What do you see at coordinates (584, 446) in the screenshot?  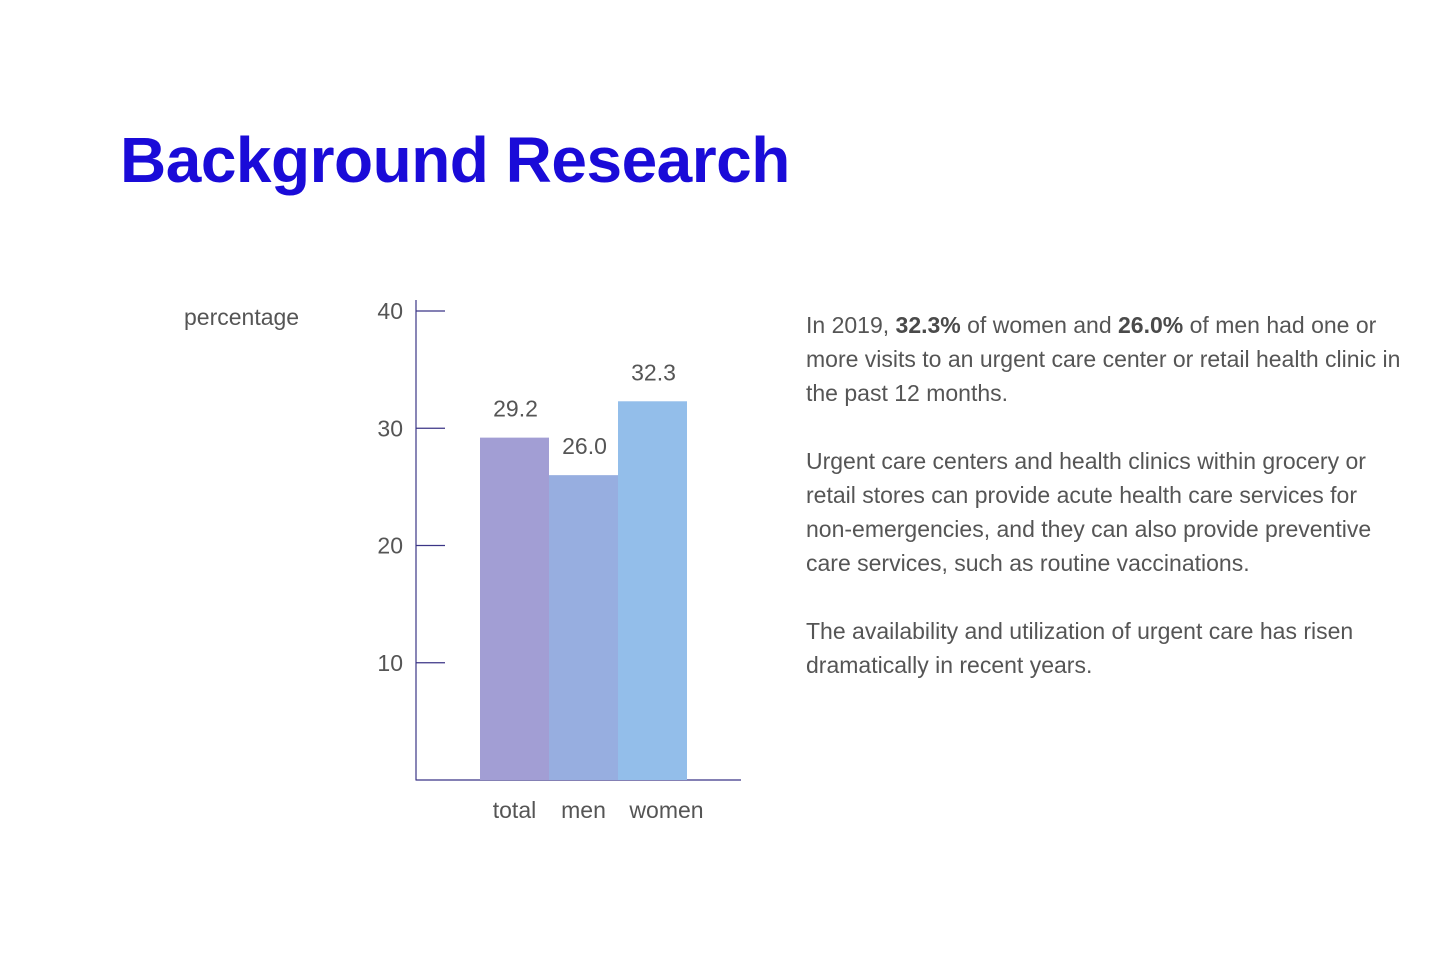 I see `value-label-men: 26.0` at bounding box center [584, 446].